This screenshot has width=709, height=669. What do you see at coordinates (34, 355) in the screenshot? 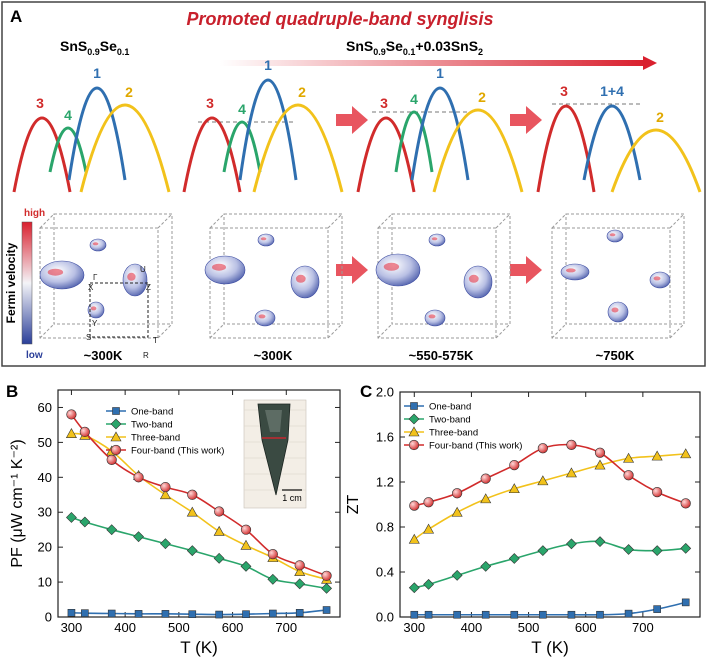
I see `colorbar-low-label: low` at bounding box center [34, 355].